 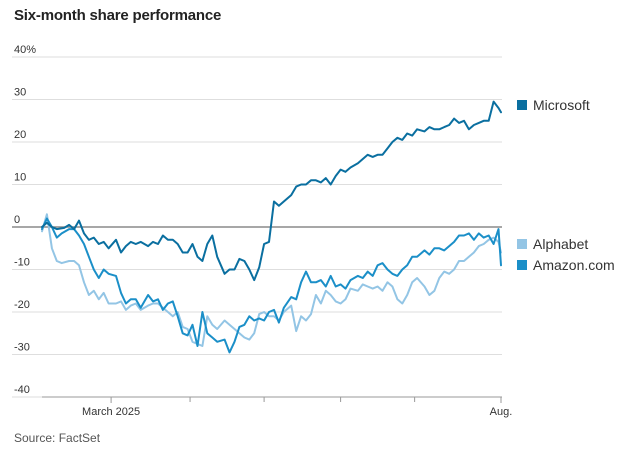 I want to click on y-tick-label: 20, so click(x=20, y=135).